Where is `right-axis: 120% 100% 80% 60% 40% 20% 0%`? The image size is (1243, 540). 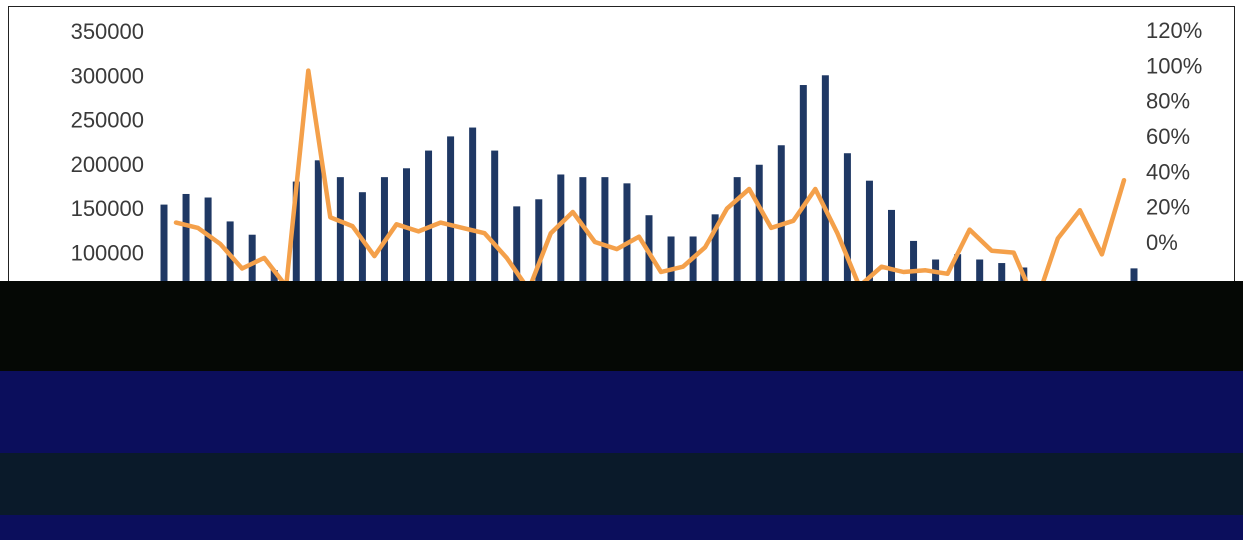 right-axis: 120% 100% 80% 60% 40% 20% 0% is located at coordinates (1174, 136).